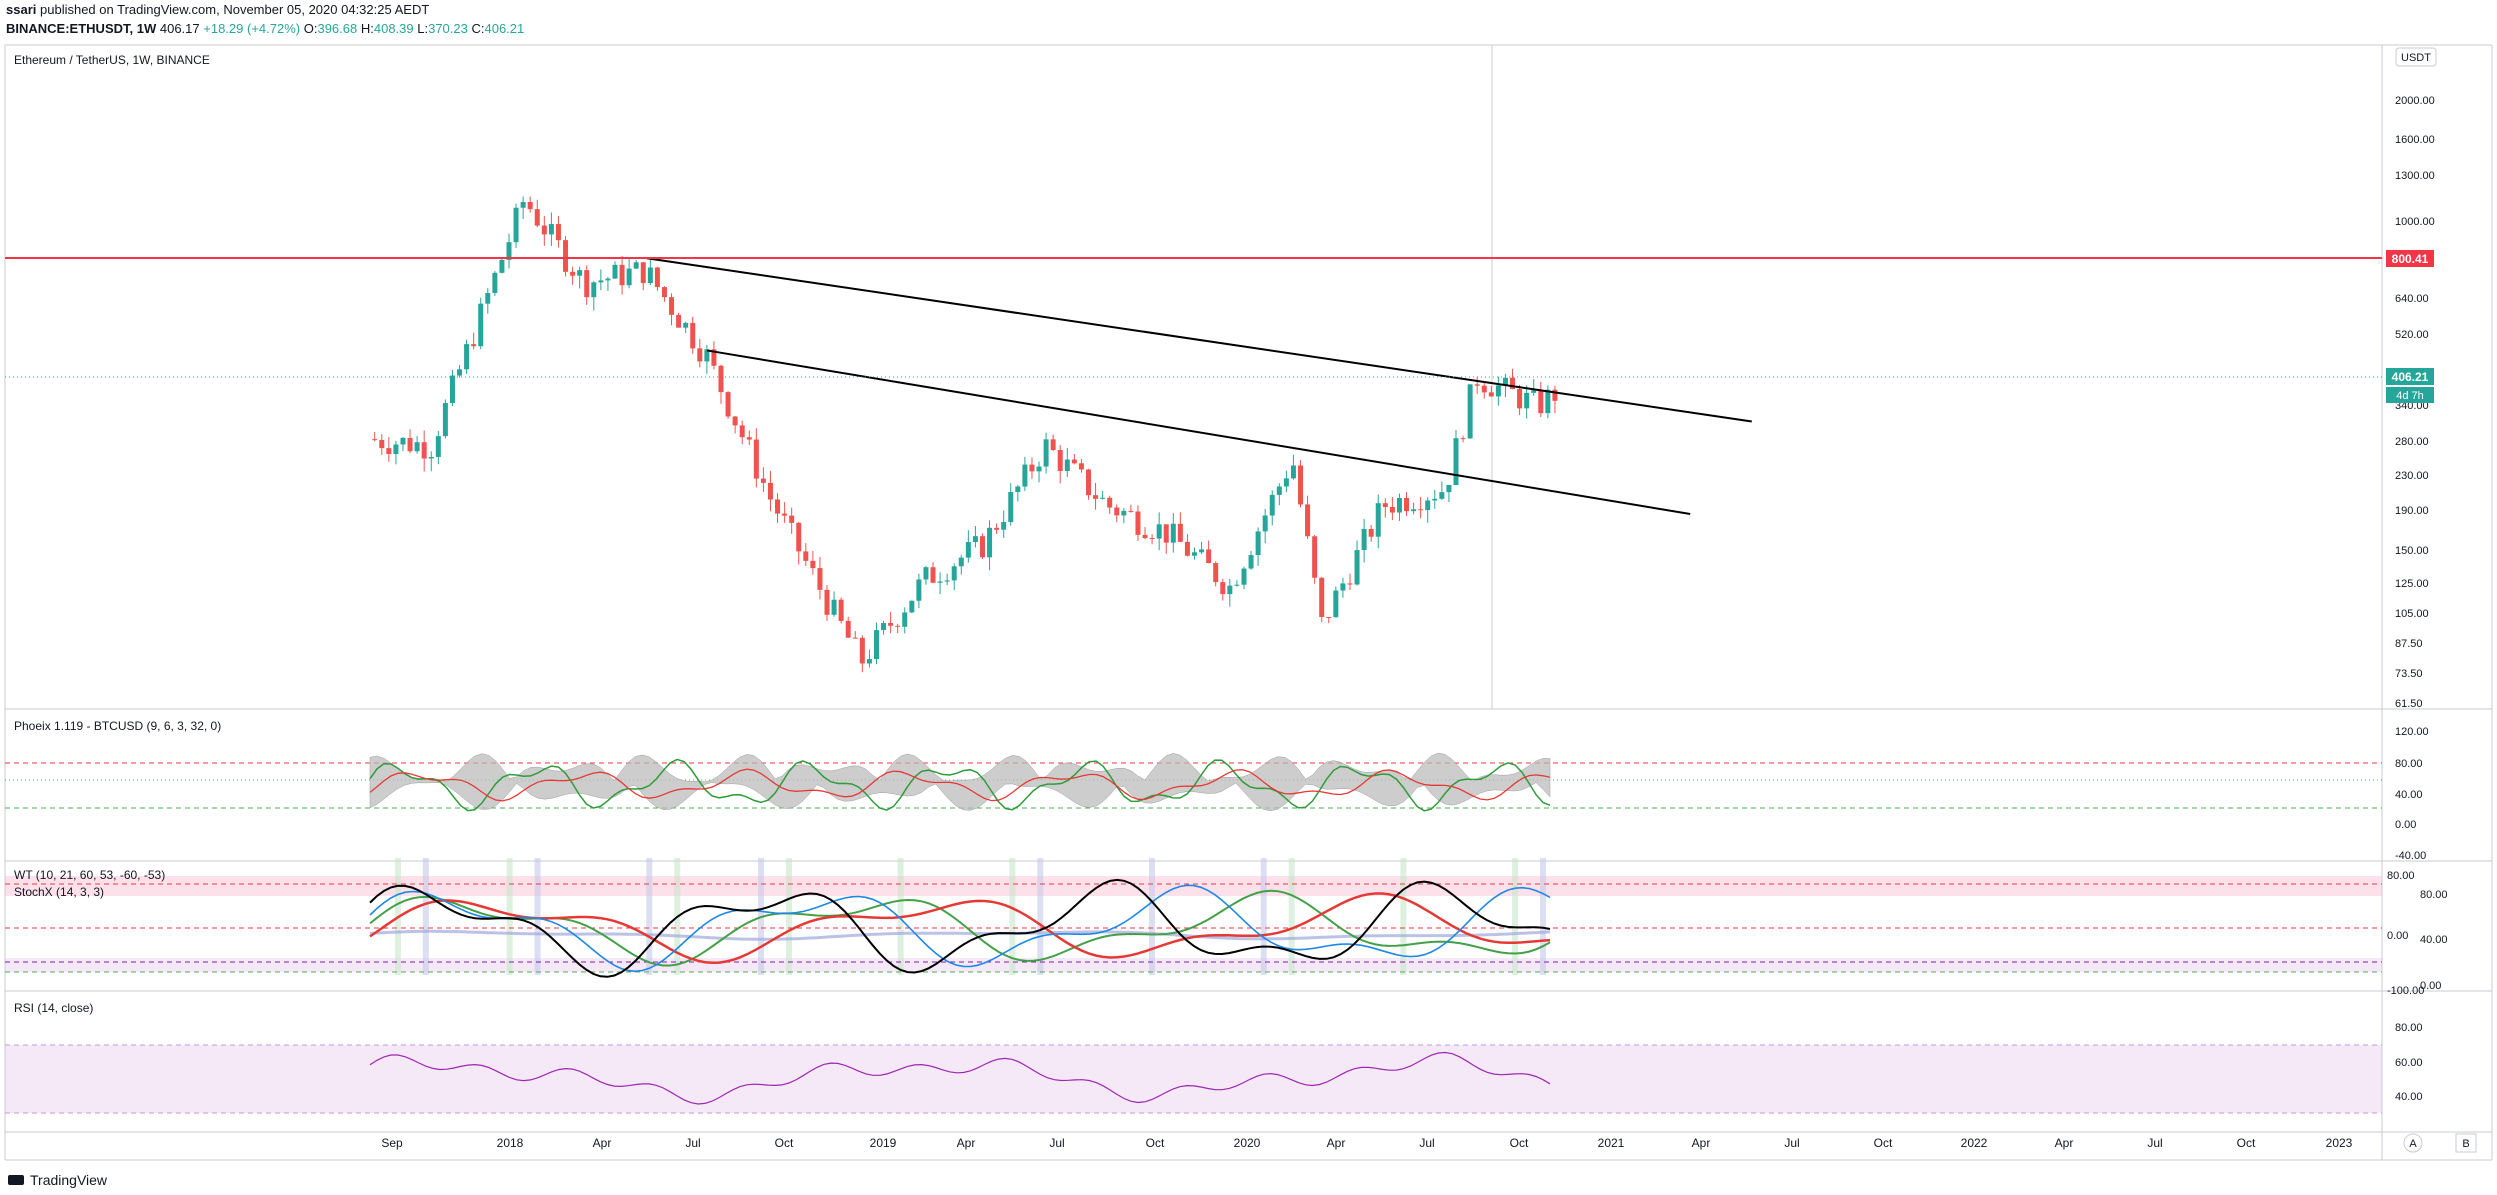 The height and width of the screenshot is (1195, 2497). I want to click on stoch-legend: StochX (14, 3, 3), so click(59, 892).